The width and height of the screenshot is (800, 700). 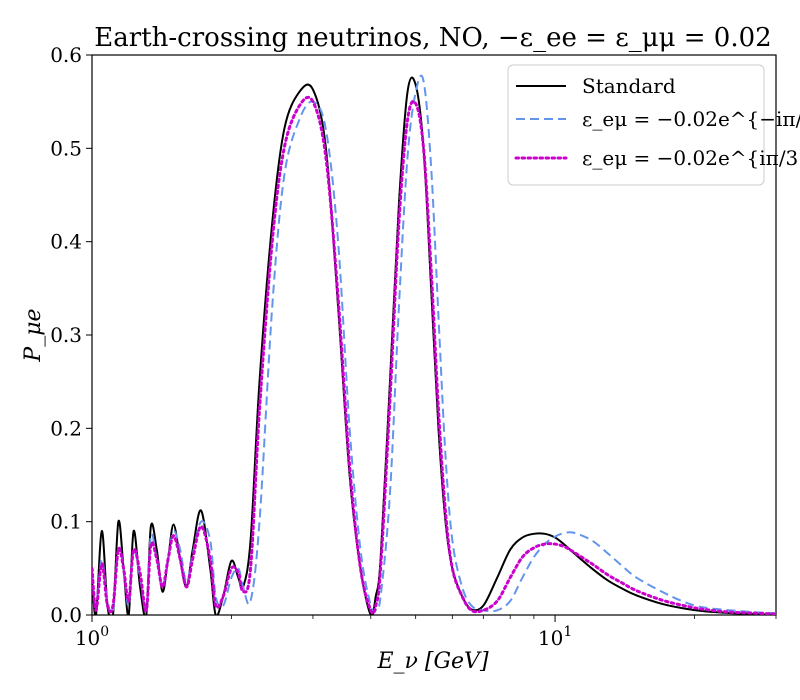 I want to click on y-axis-label: P_μe, so click(x=33, y=335).